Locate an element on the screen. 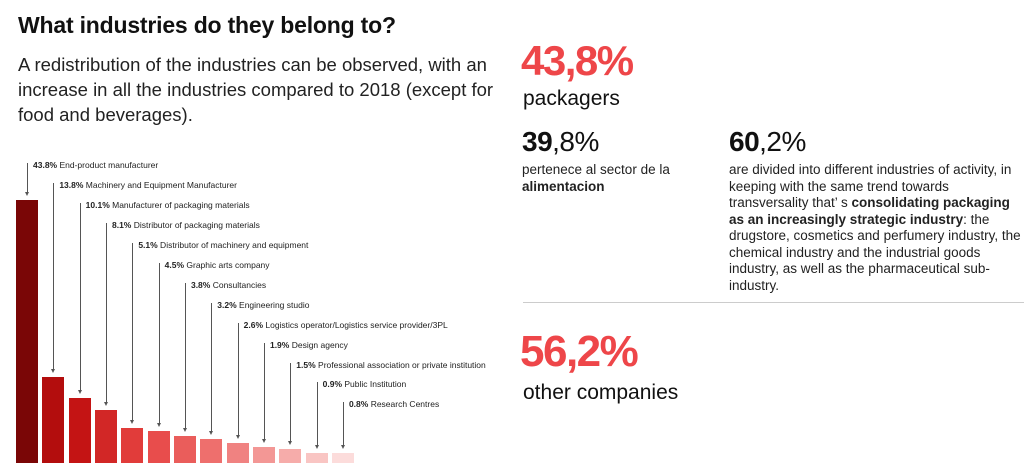 The height and width of the screenshot is (471, 1024). bar-value-label: 1.5% is located at coordinates (306, 364).